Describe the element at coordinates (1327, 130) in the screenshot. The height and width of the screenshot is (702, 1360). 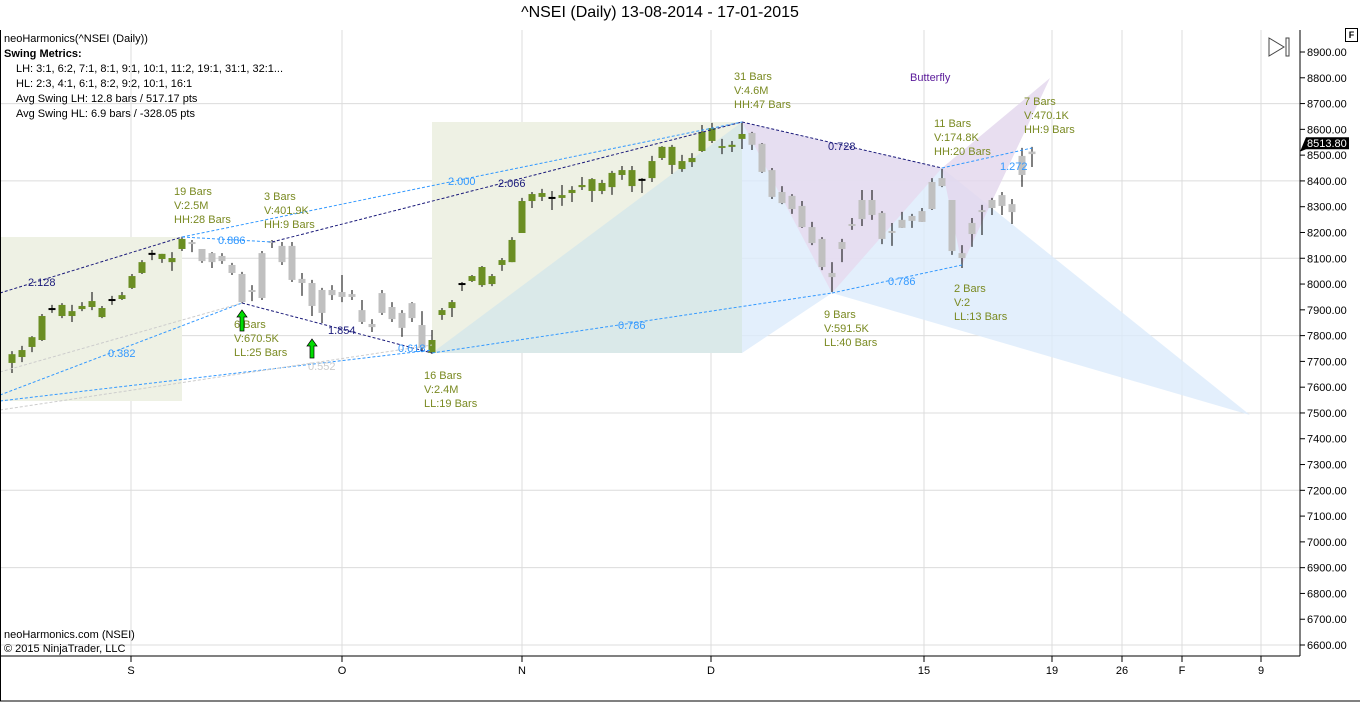
I see `price-tick-label: 8600.00` at that location.